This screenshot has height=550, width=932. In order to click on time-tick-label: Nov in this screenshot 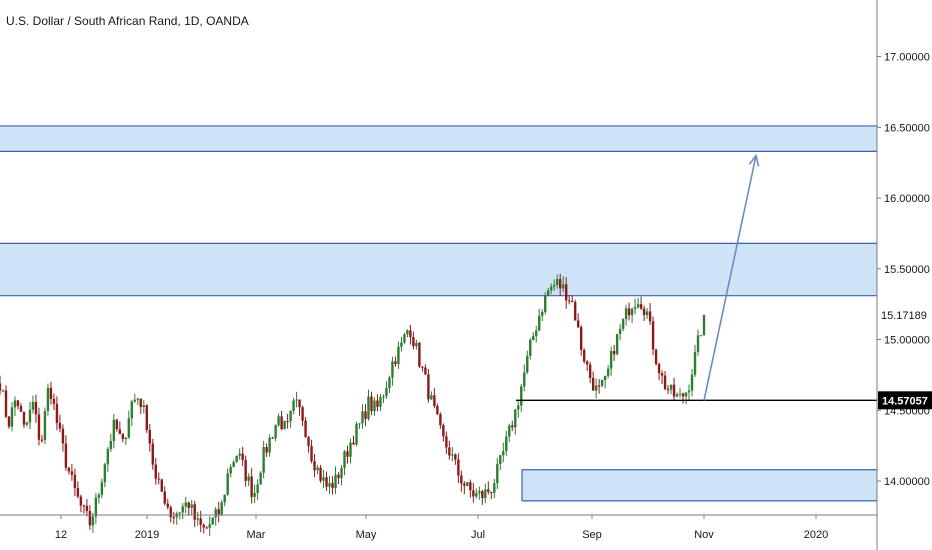, I will do `click(704, 535)`.